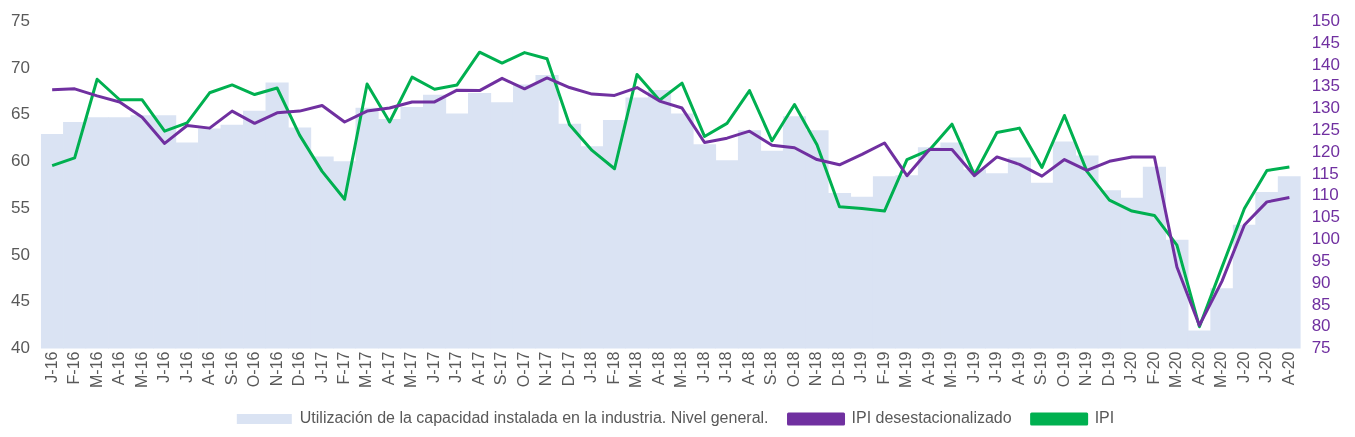 The width and height of the screenshot is (1355, 437). I want to click on y2-tick-label: 135, so click(1326, 86).